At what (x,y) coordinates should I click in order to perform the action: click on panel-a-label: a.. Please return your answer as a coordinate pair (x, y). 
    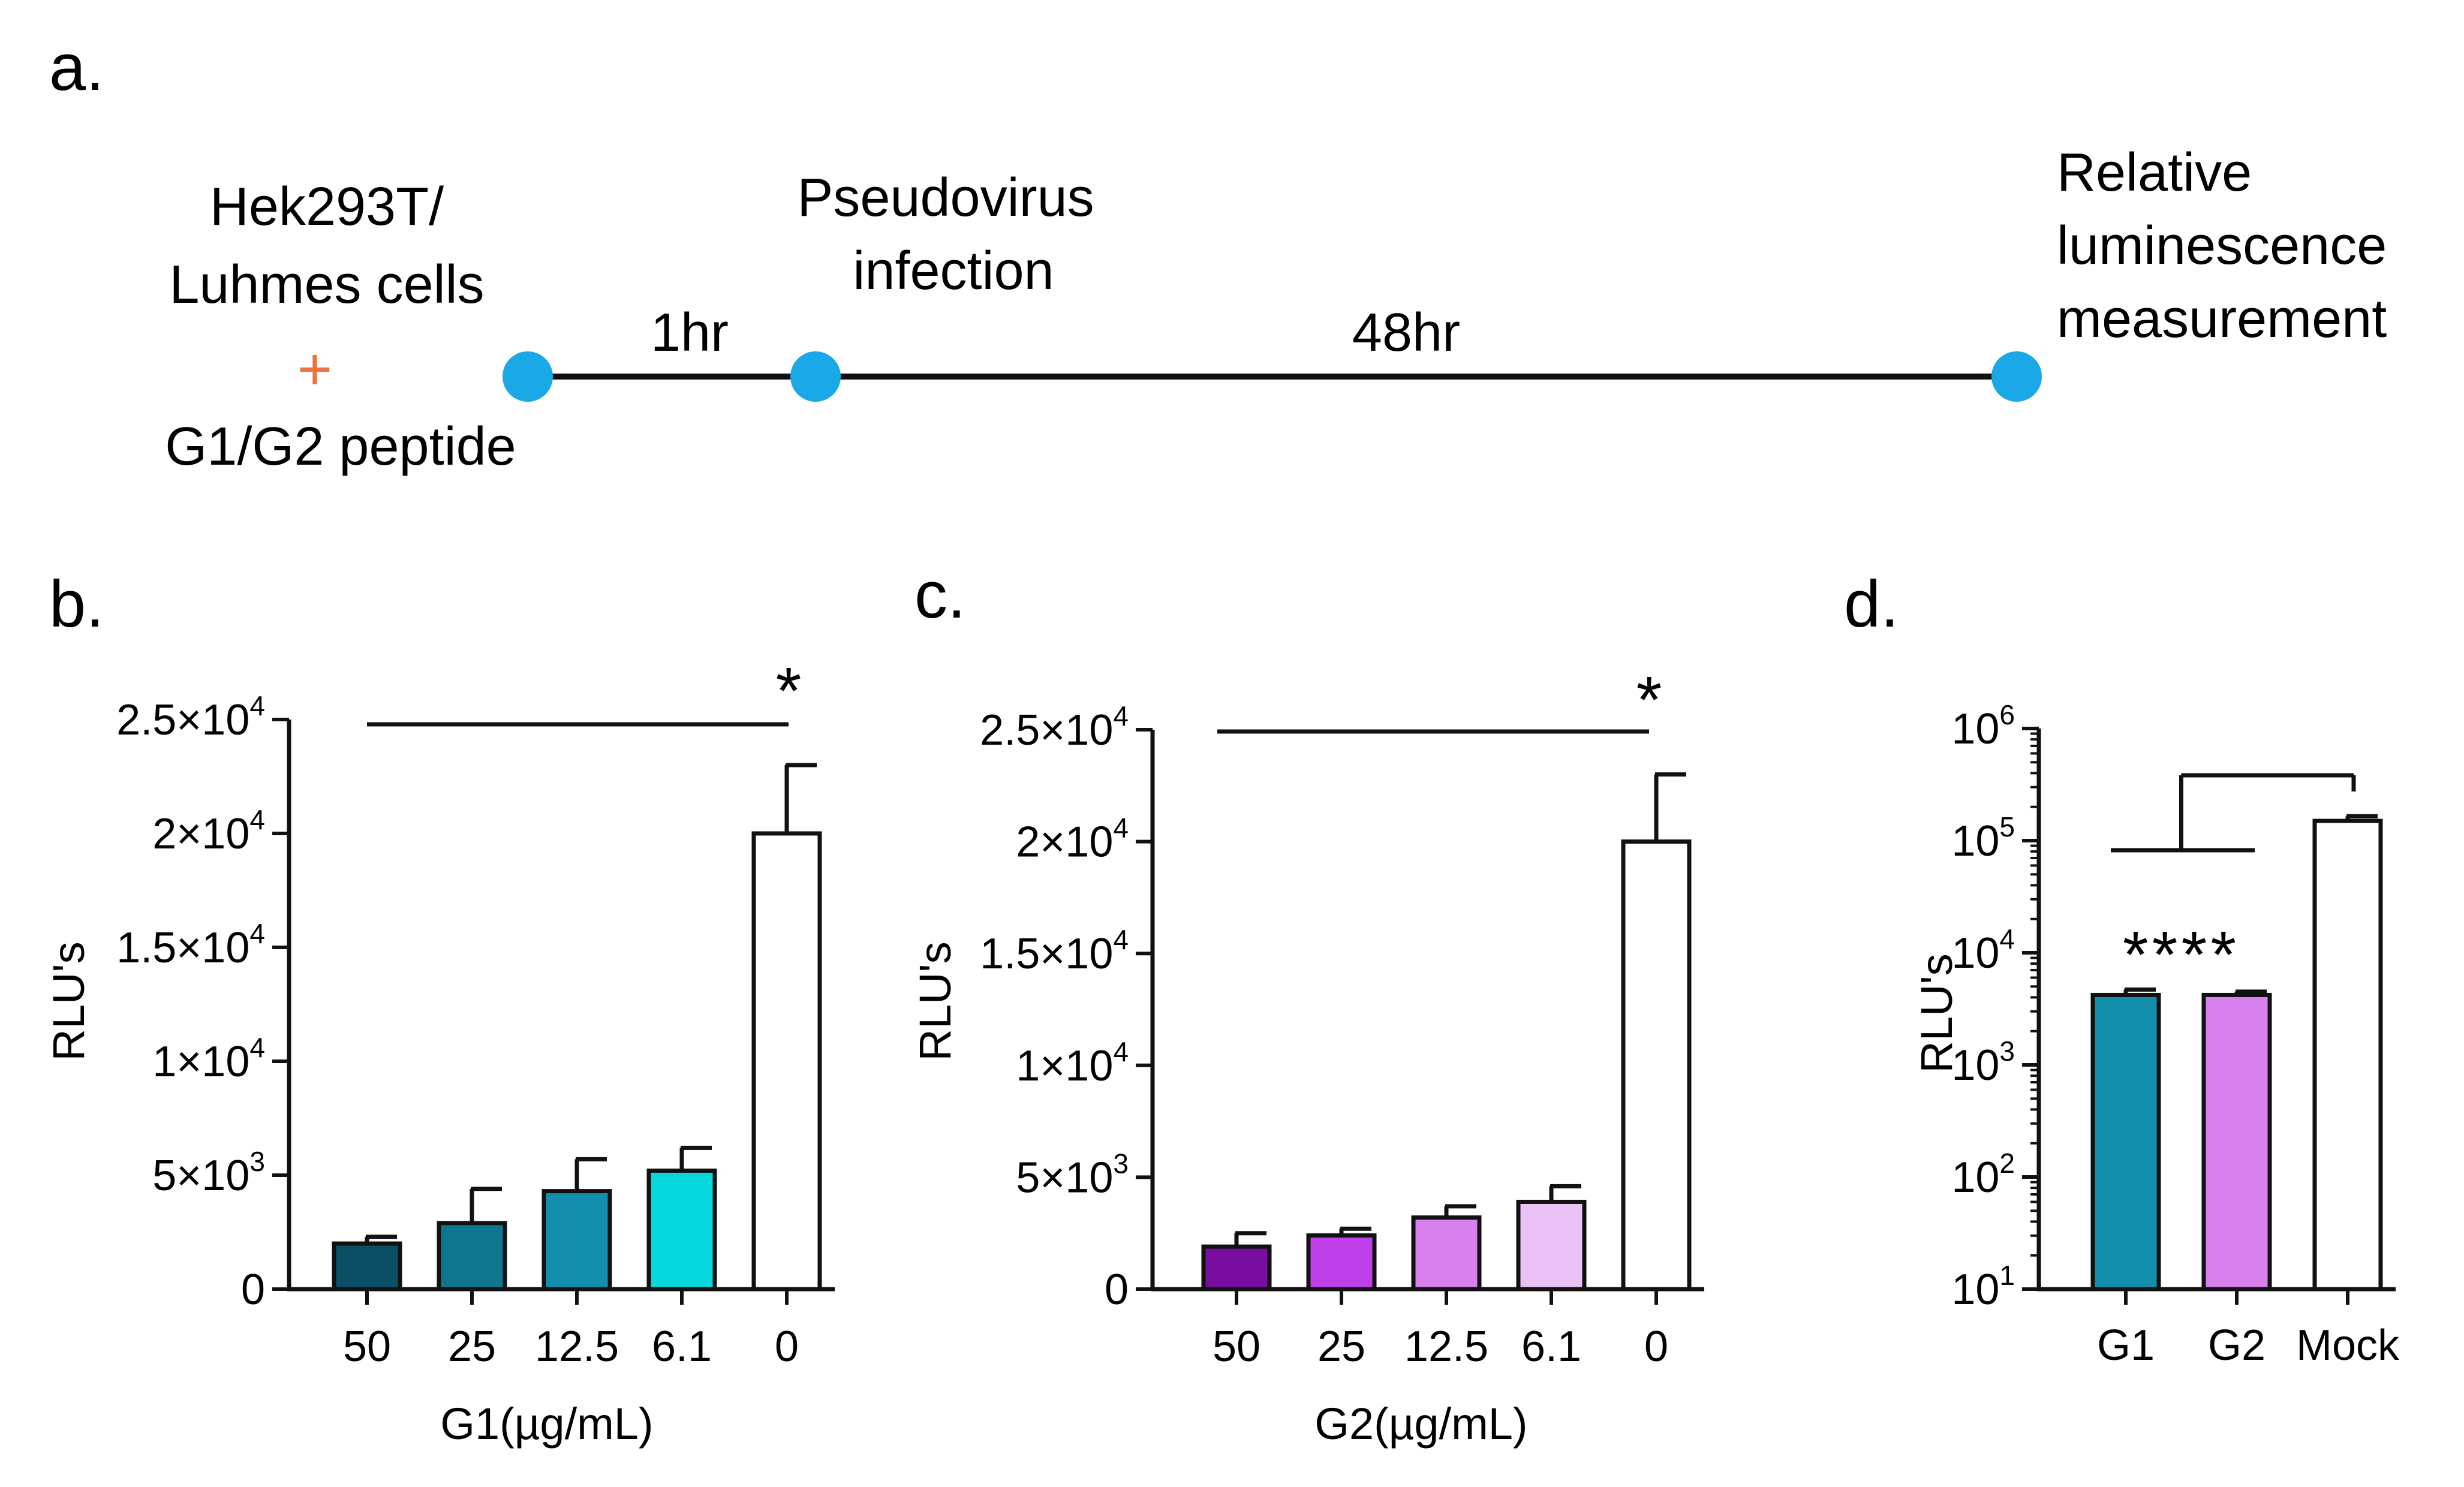
    Looking at the image, I should click on (76, 67).